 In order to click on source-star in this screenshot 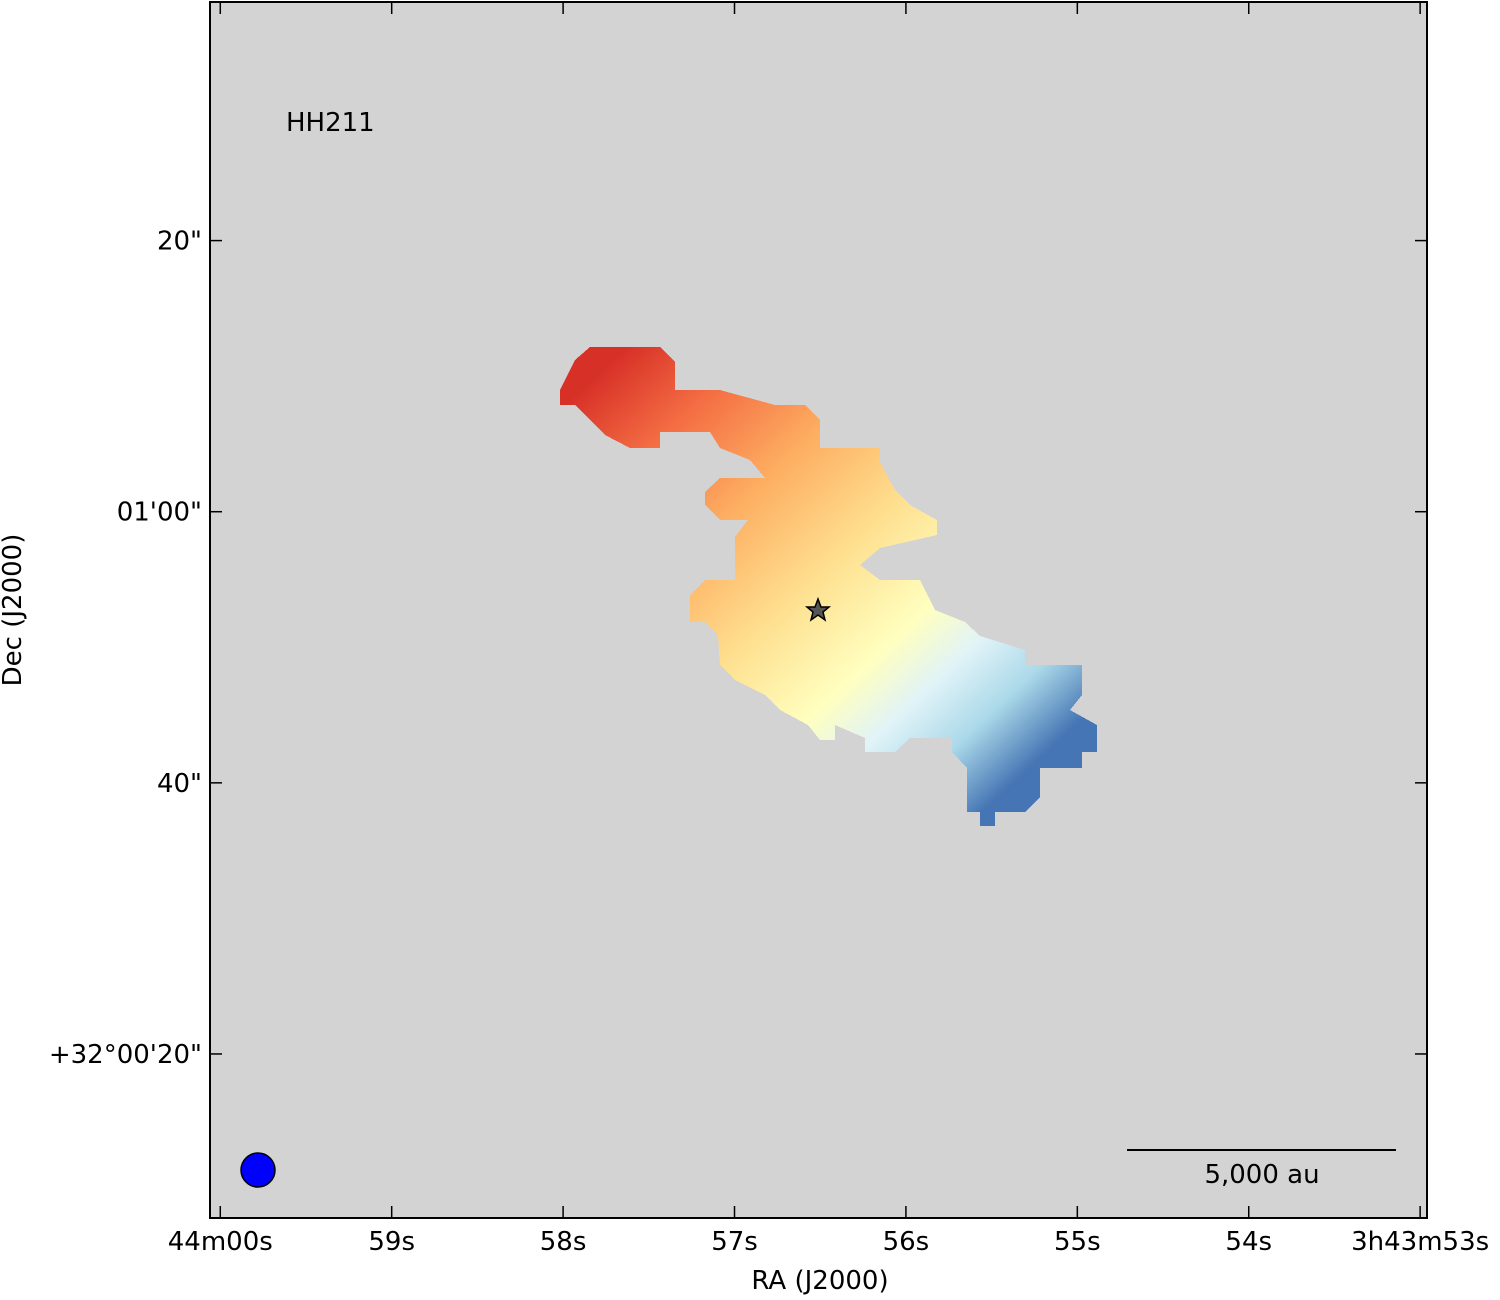, I will do `click(818, 609)`.